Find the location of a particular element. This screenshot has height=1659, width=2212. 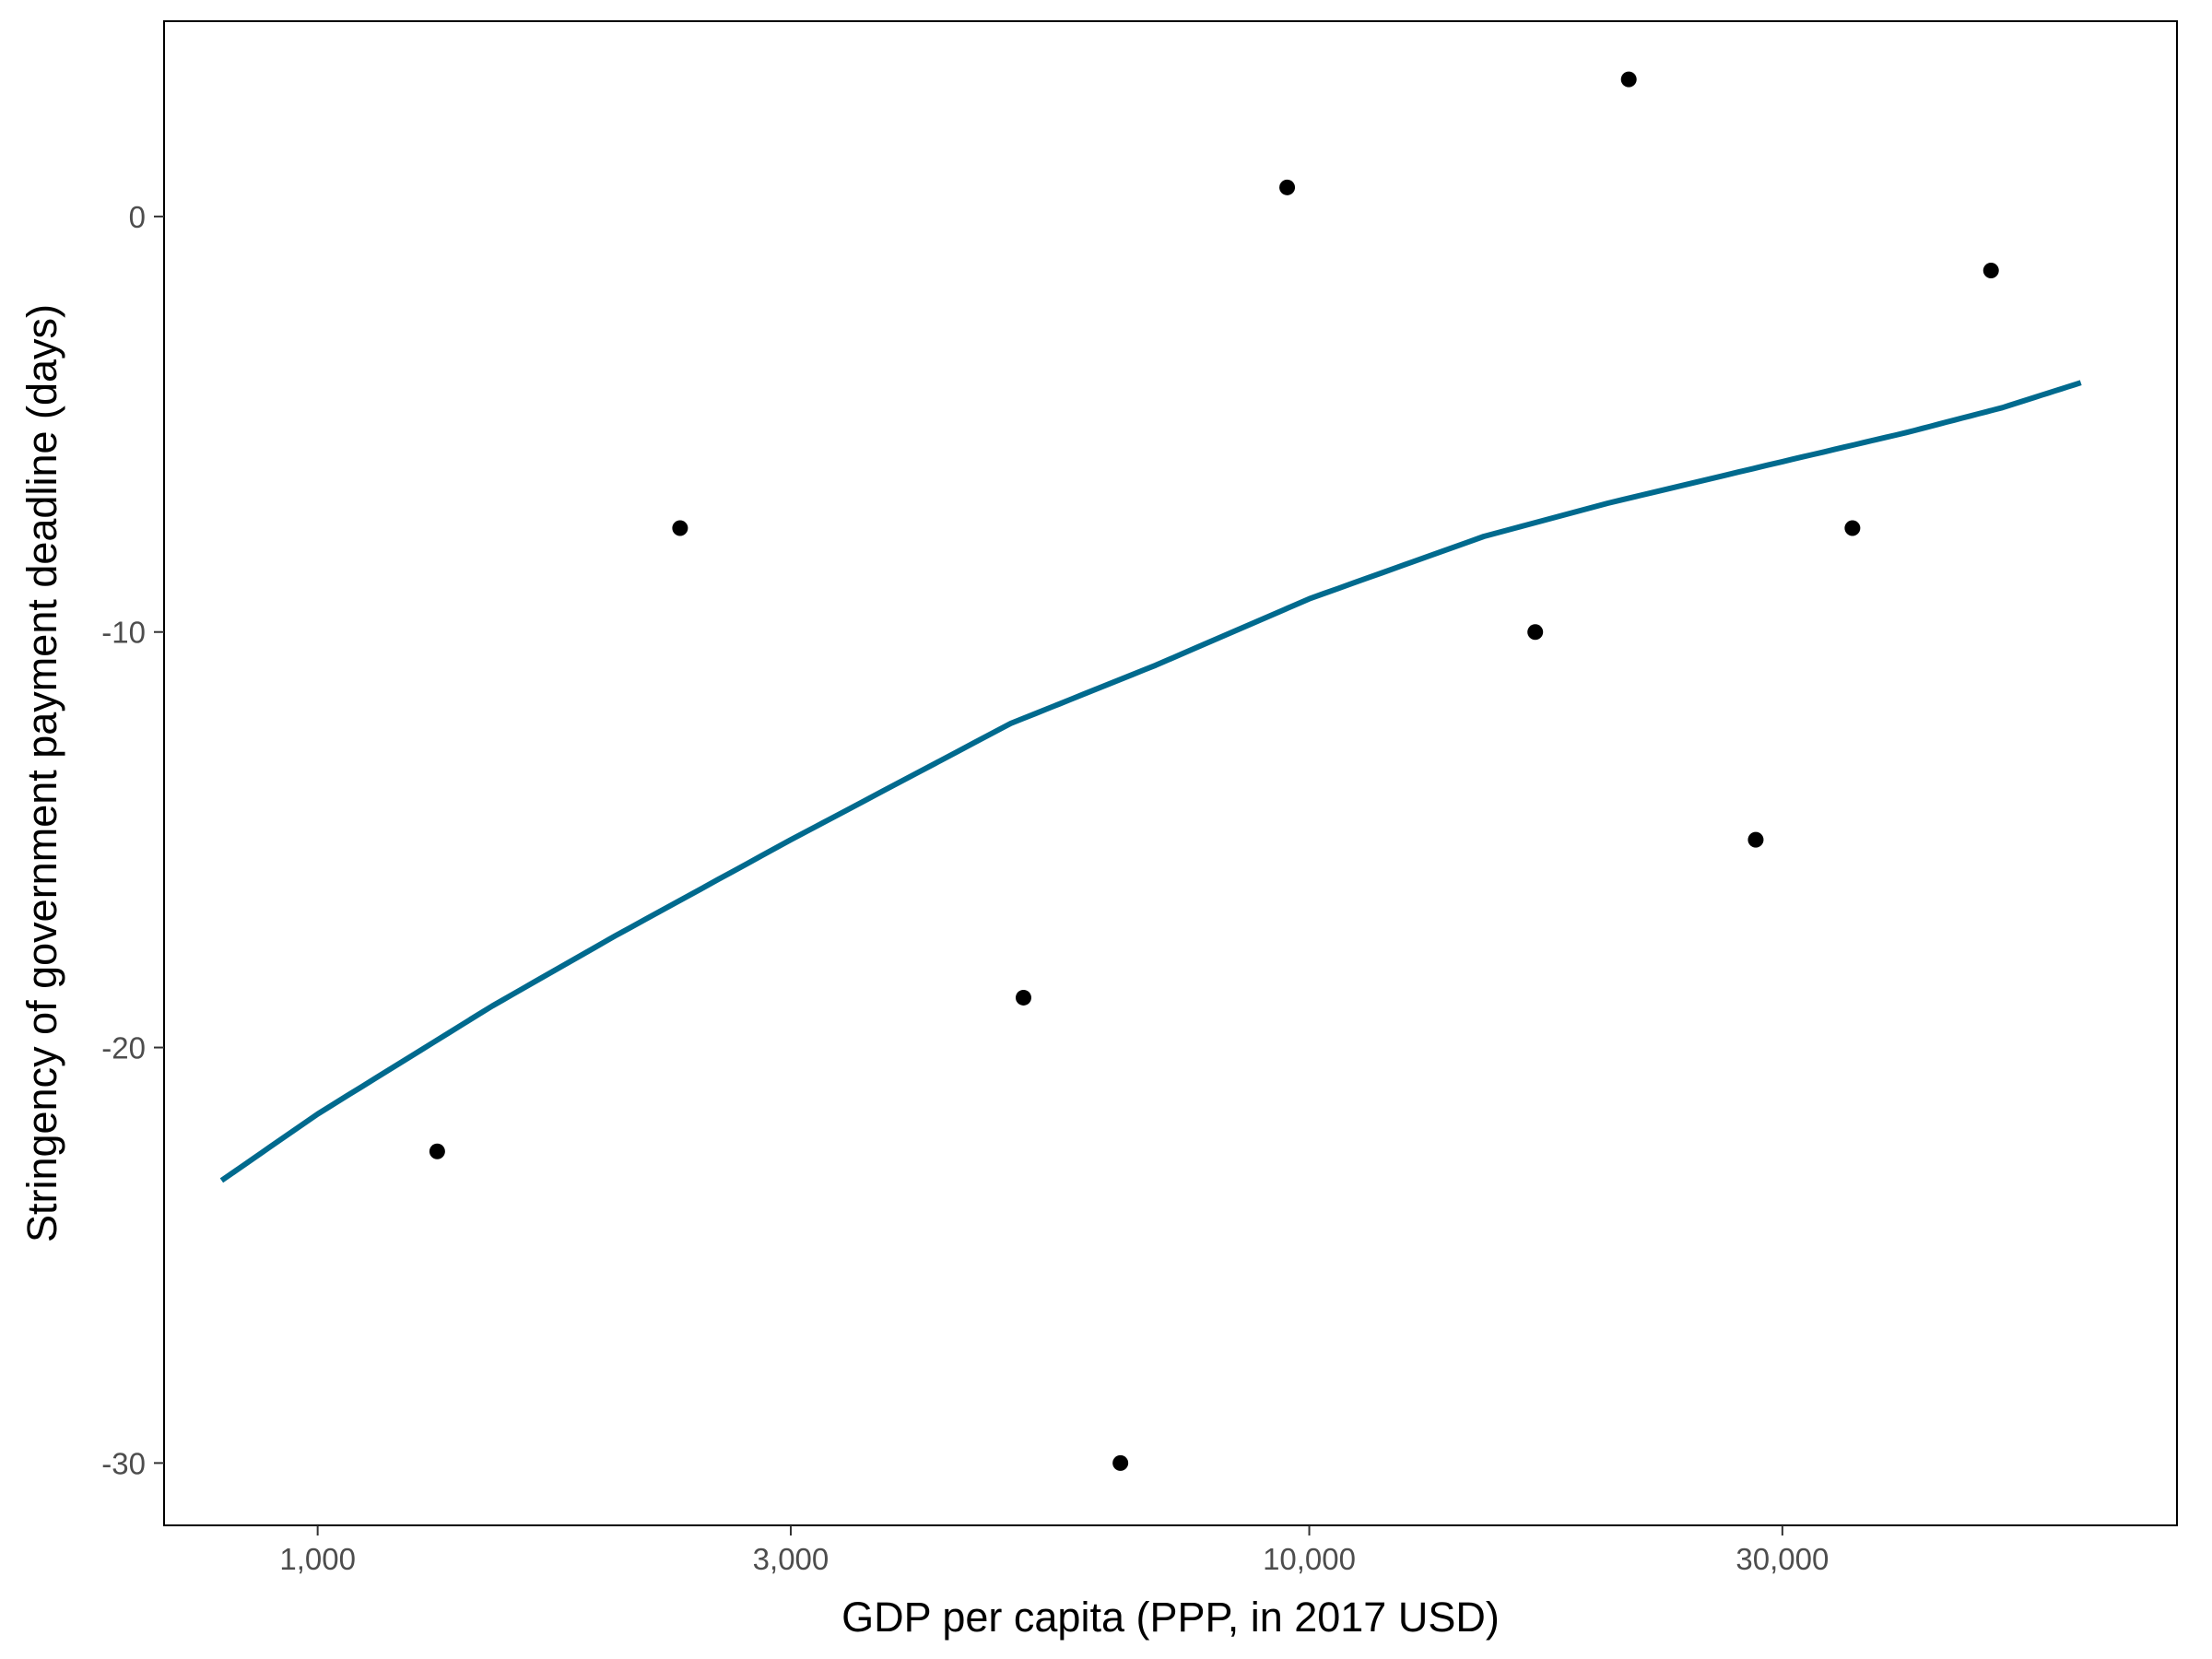

x-axis: 1,000 3,000 10,000 30,000 is located at coordinates (1054, 1550).